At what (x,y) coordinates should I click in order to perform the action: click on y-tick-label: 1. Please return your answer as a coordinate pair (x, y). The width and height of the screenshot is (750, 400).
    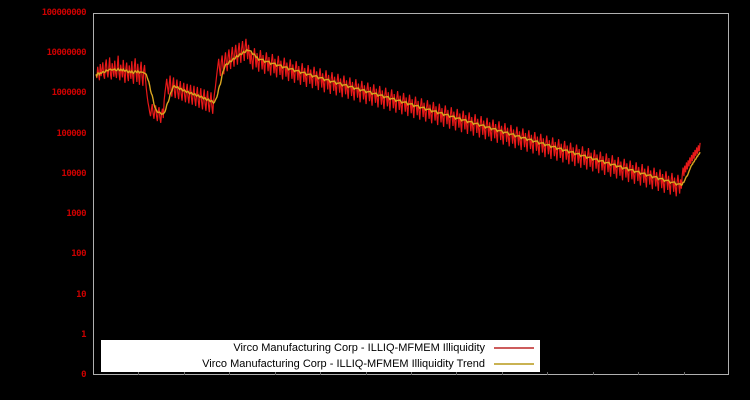
    Looking at the image, I should click on (83, 334).